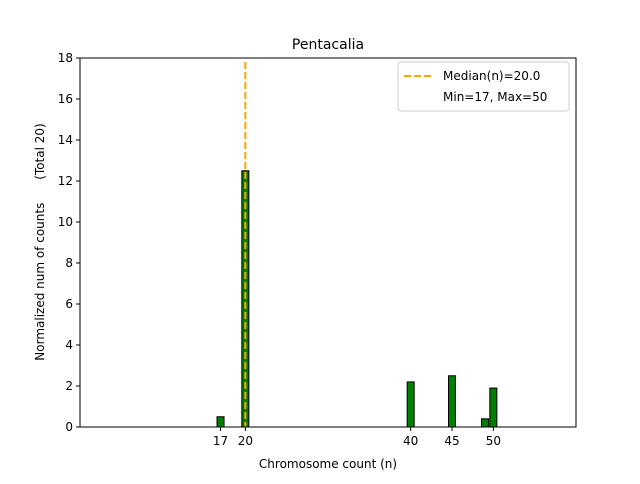 This screenshot has height=484, width=640. Describe the element at coordinates (220, 441) in the screenshot. I see `x-tick-label: 17` at that location.